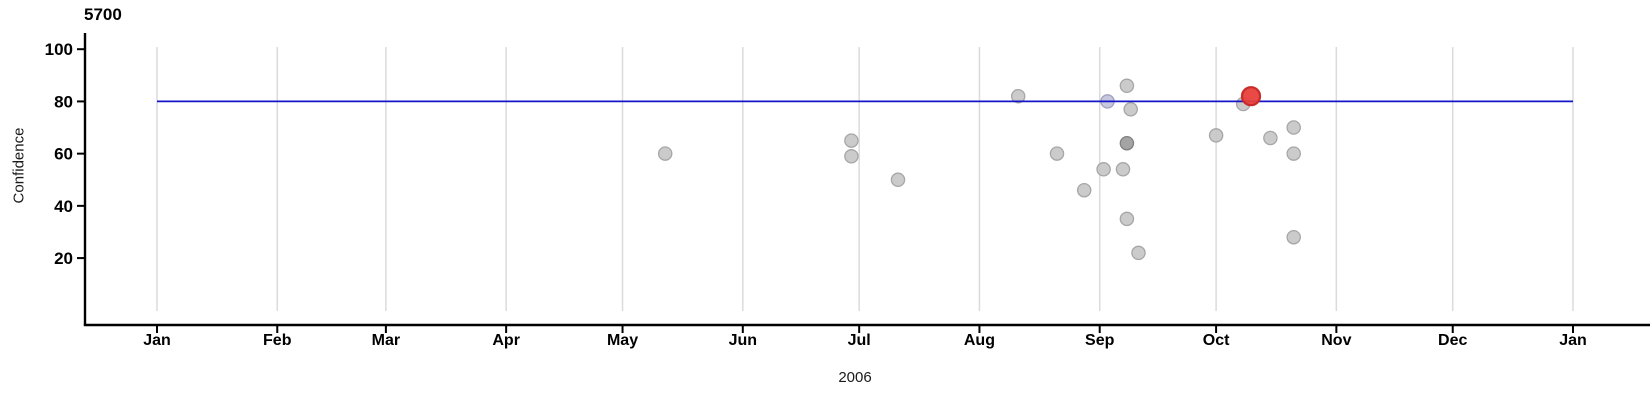 This screenshot has width=1650, height=400. What do you see at coordinates (1100, 340) in the screenshot?
I see `x-tick-label: Sep` at bounding box center [1100, 340].